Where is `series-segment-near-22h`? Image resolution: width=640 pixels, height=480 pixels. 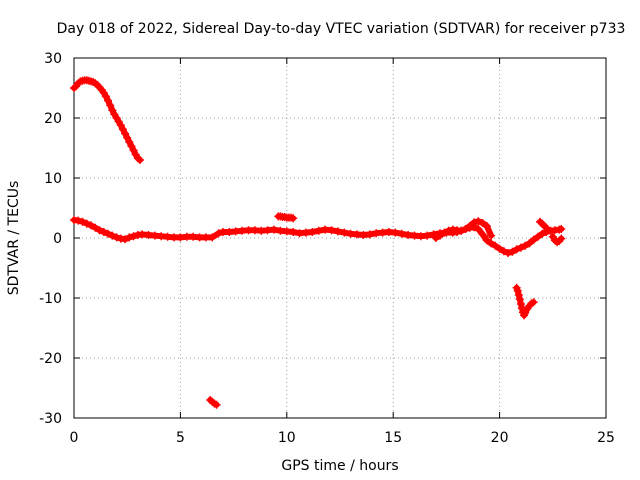
series-segment-near-22h is located at coordinates (543, 224).